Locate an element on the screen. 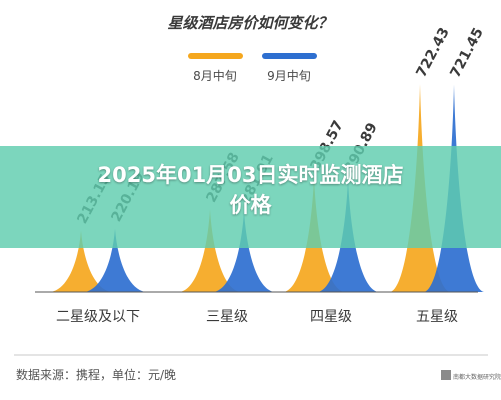  headline-line-2: 价格 is located at coordinates (250, 205).